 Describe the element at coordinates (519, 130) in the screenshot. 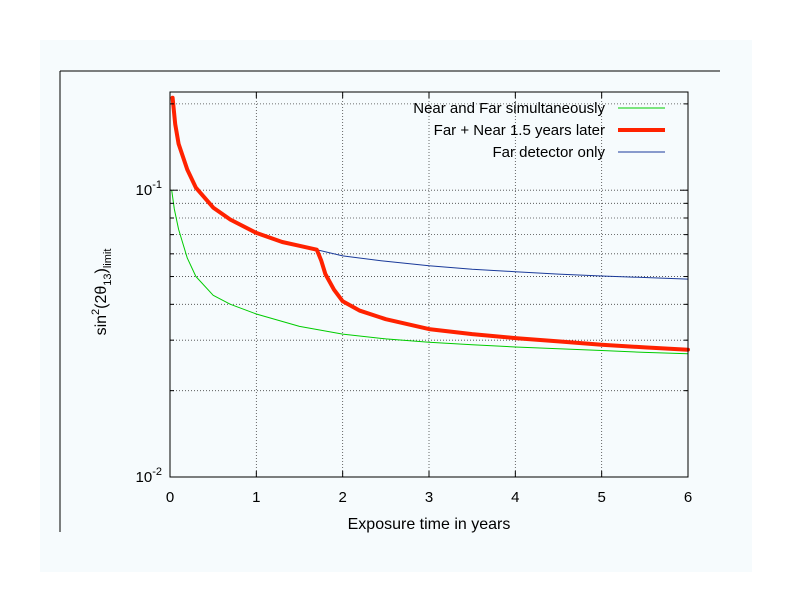

I see `legend-label: Far + Near 1.5 years later` at that location.